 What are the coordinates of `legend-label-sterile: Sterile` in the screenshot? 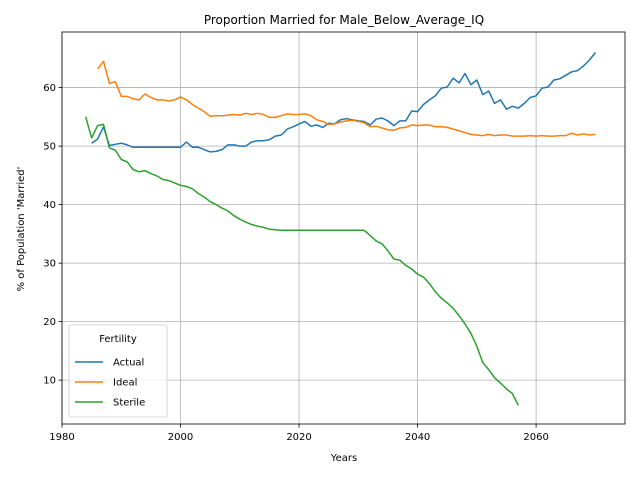 It's located at (129, 403).